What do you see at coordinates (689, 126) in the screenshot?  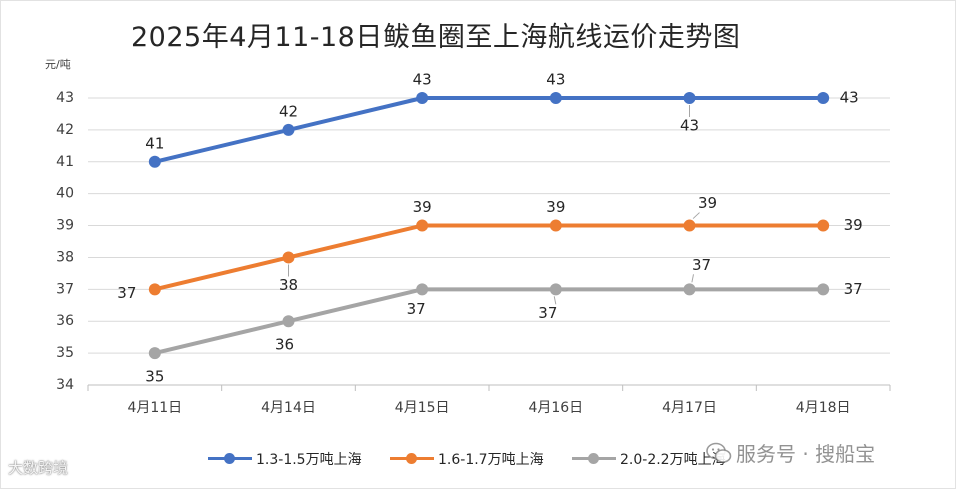 I see `data-label-s1-4: 43` at bounding box center [689, 126].